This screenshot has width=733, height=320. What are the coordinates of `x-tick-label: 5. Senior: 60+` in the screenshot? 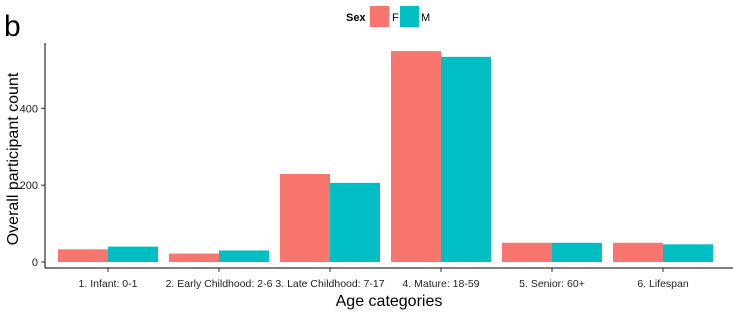 It's located at (552, 284).